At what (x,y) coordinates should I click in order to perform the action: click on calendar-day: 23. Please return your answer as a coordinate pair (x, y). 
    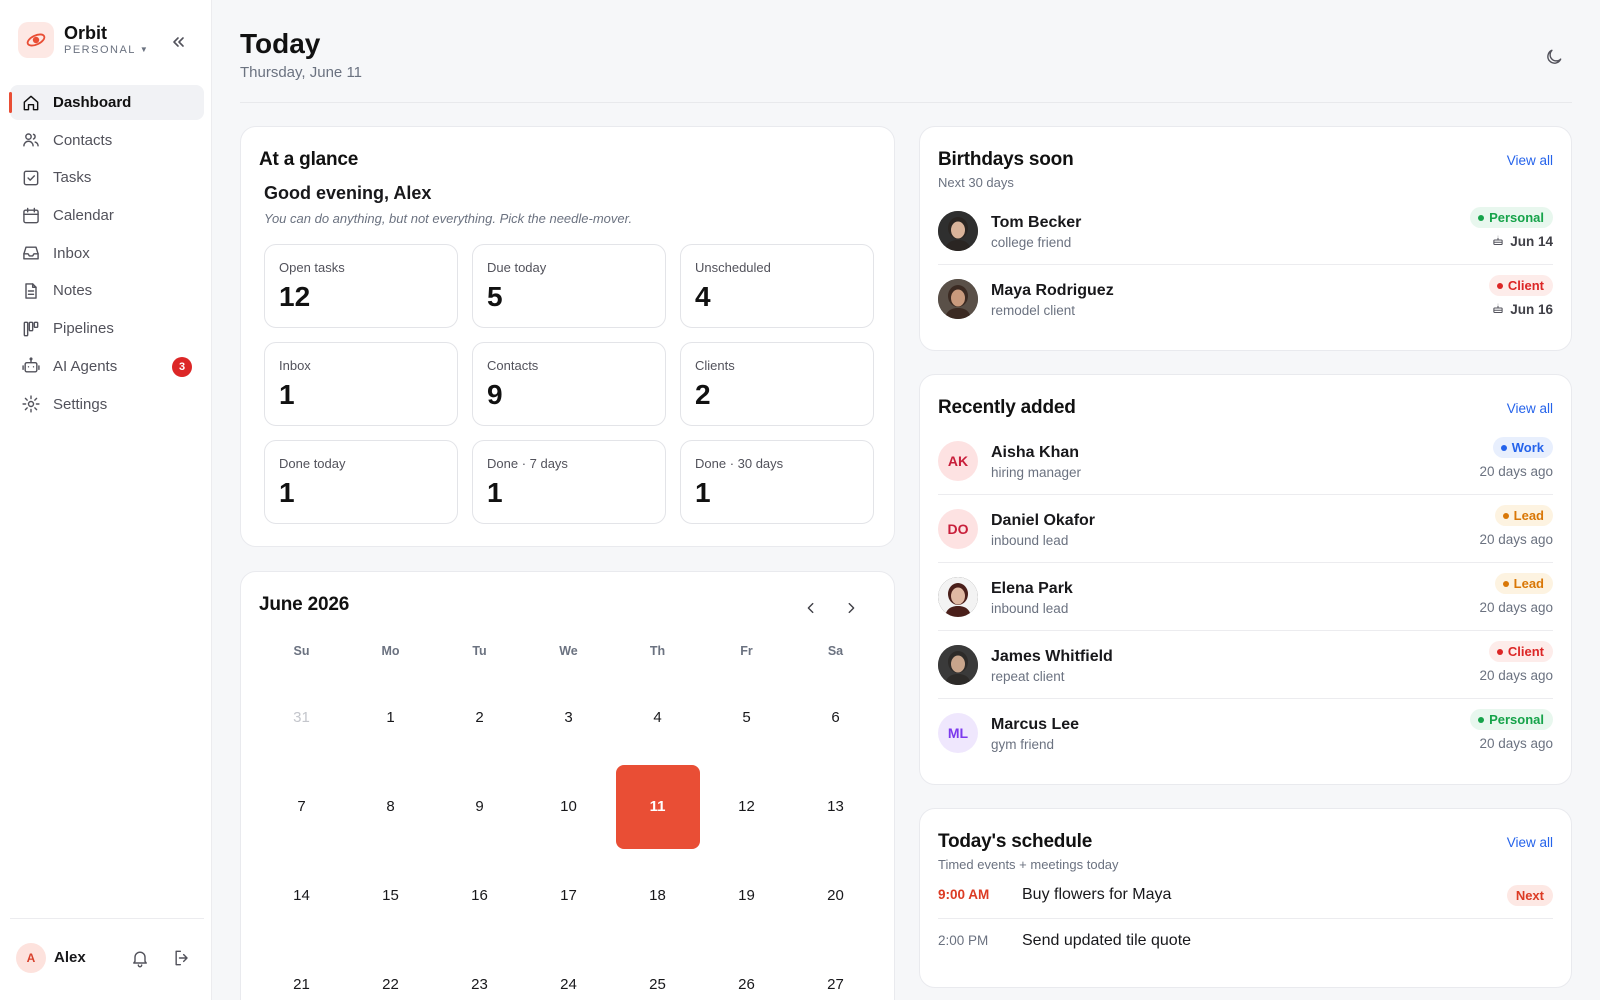
    Looking at the image, I should click on (479, 970).